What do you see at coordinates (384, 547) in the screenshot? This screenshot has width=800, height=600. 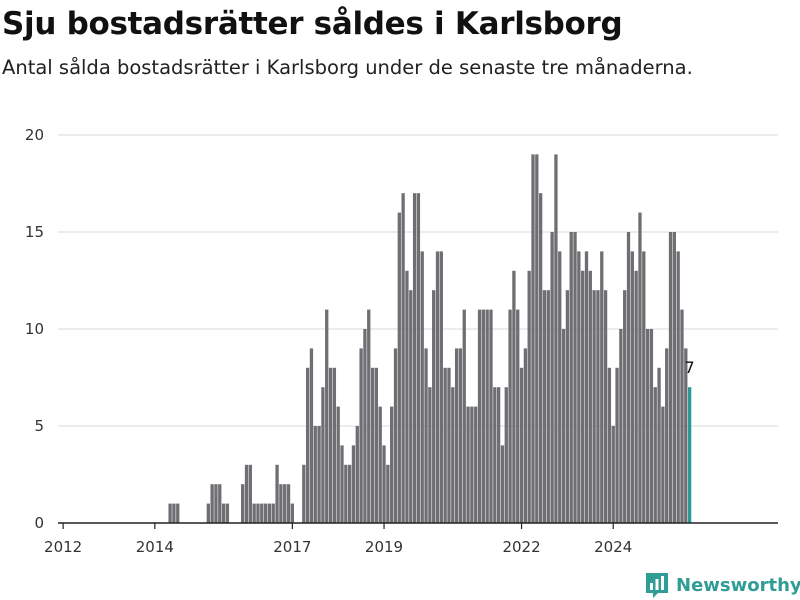 I see `x-tick-label: 2019` at bounding box center [384, 547].